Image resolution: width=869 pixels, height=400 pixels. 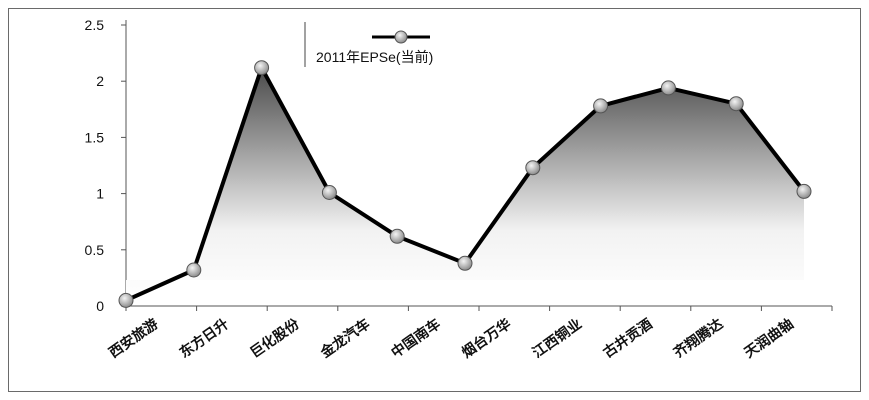 What do you see at coordinates (374, 57) in the screenshot?
I see `legend-series-name: 2011年EPSe(当前)` at bounding box center [374, 57].